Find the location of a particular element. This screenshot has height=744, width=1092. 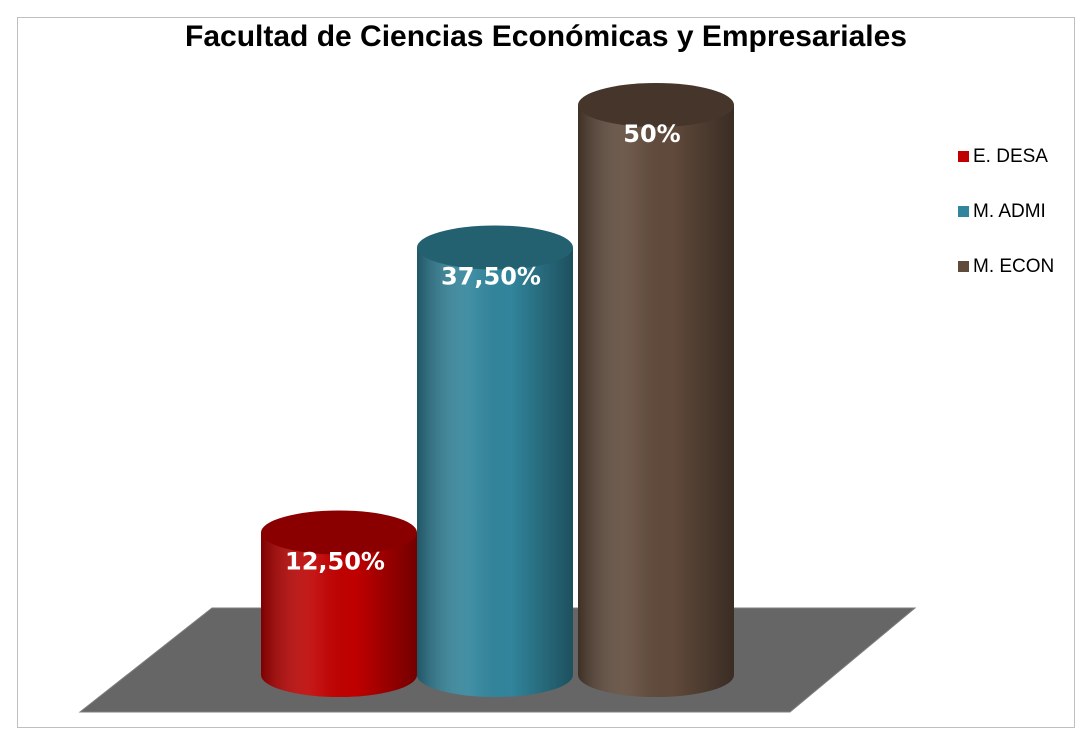

value-label: 50% is located at coordinates (651, 134).